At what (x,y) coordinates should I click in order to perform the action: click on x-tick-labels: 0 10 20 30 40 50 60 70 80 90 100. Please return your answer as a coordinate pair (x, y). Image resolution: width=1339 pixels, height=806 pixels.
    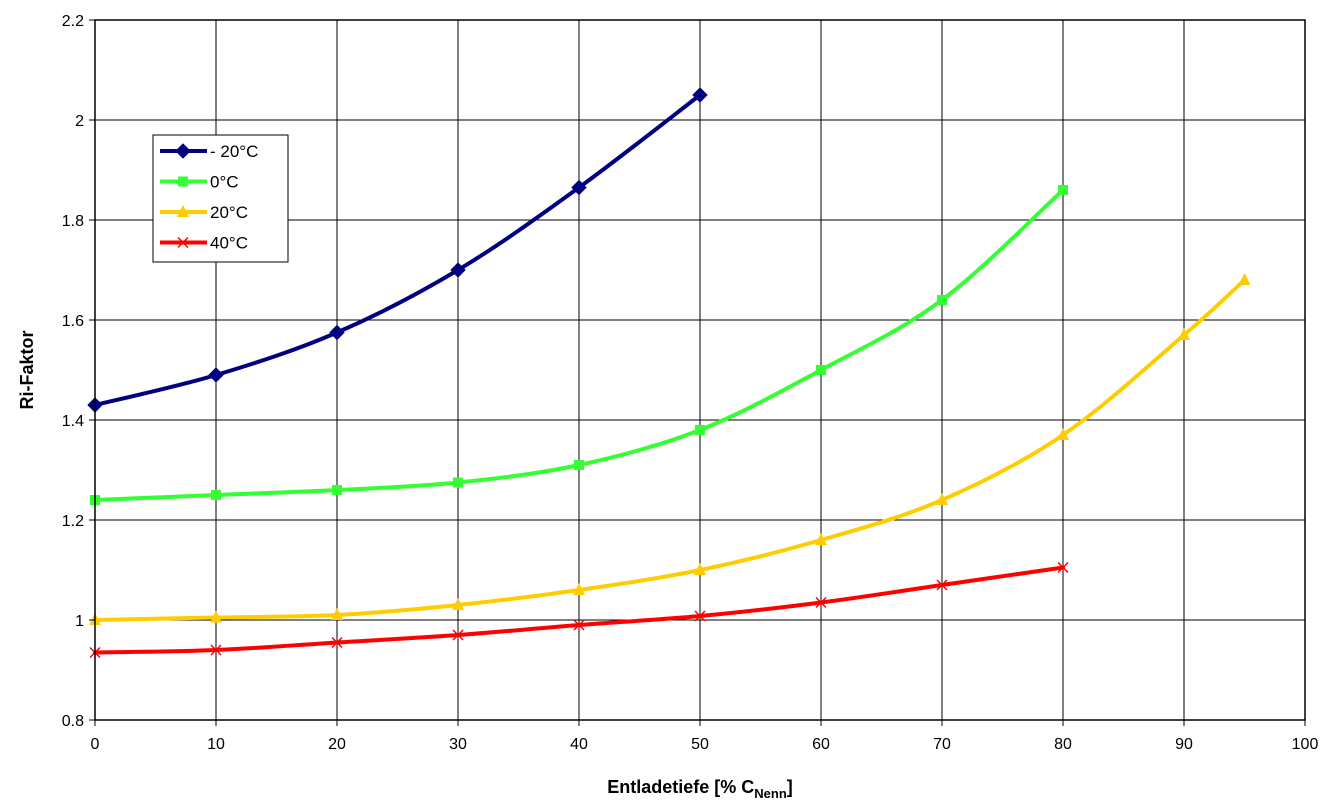
    Looking at the image, I should click on (705, 744).